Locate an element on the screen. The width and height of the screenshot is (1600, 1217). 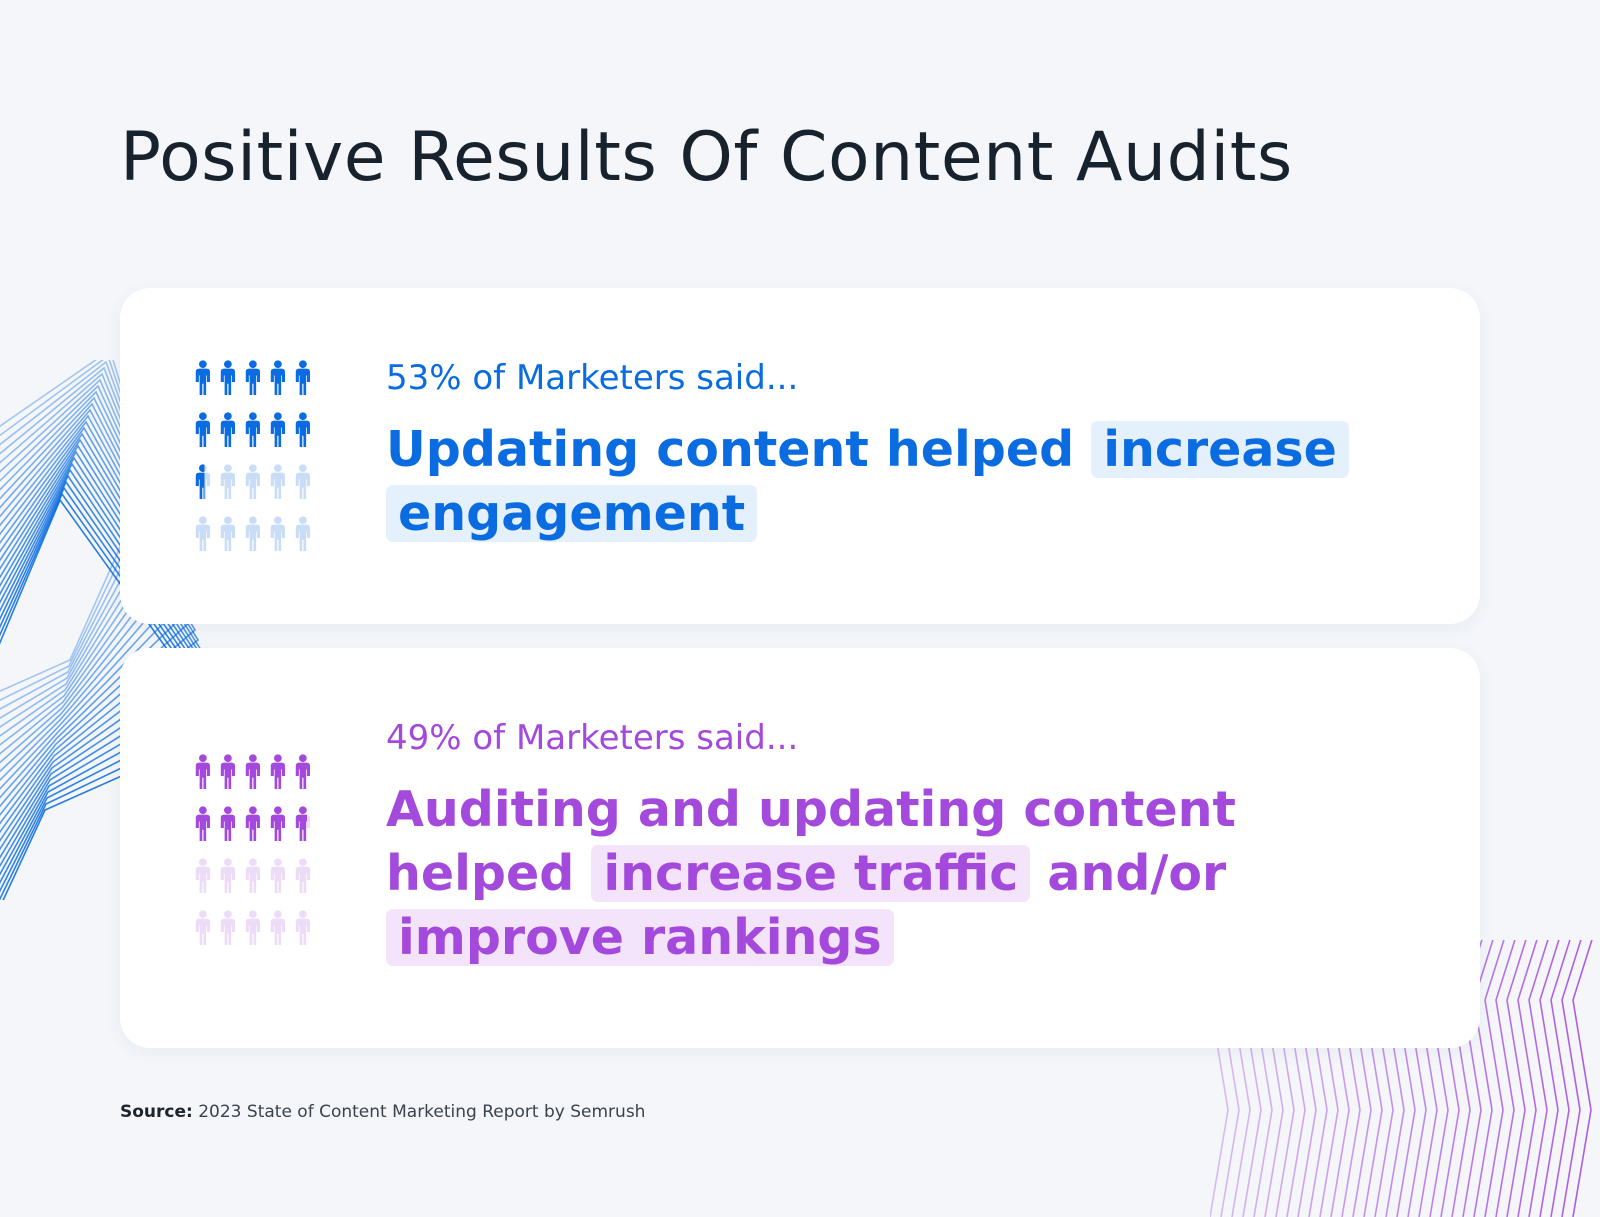
statement-highlight: increase is located at coordinates (1220, 449).